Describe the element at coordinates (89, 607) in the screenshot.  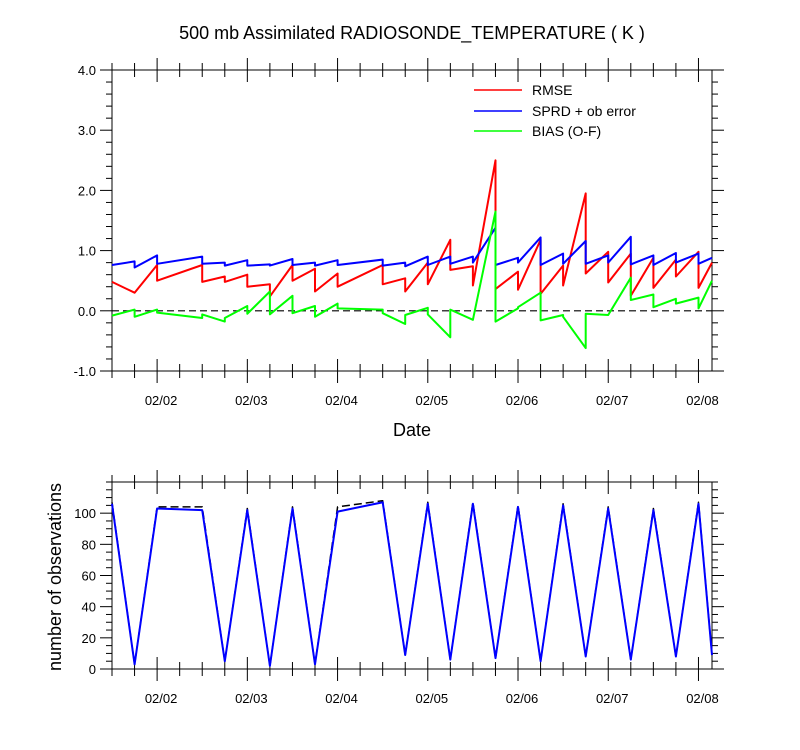
I see `bottom-y-tick-label: 40` at that location.